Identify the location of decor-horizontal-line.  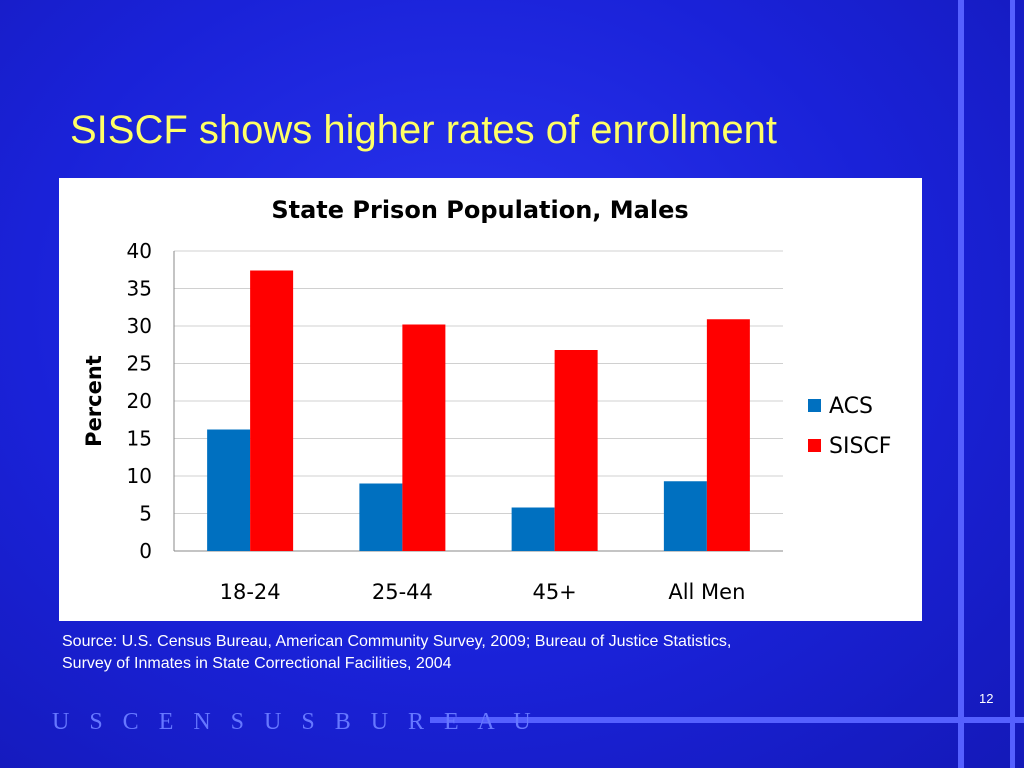
(727, 720).